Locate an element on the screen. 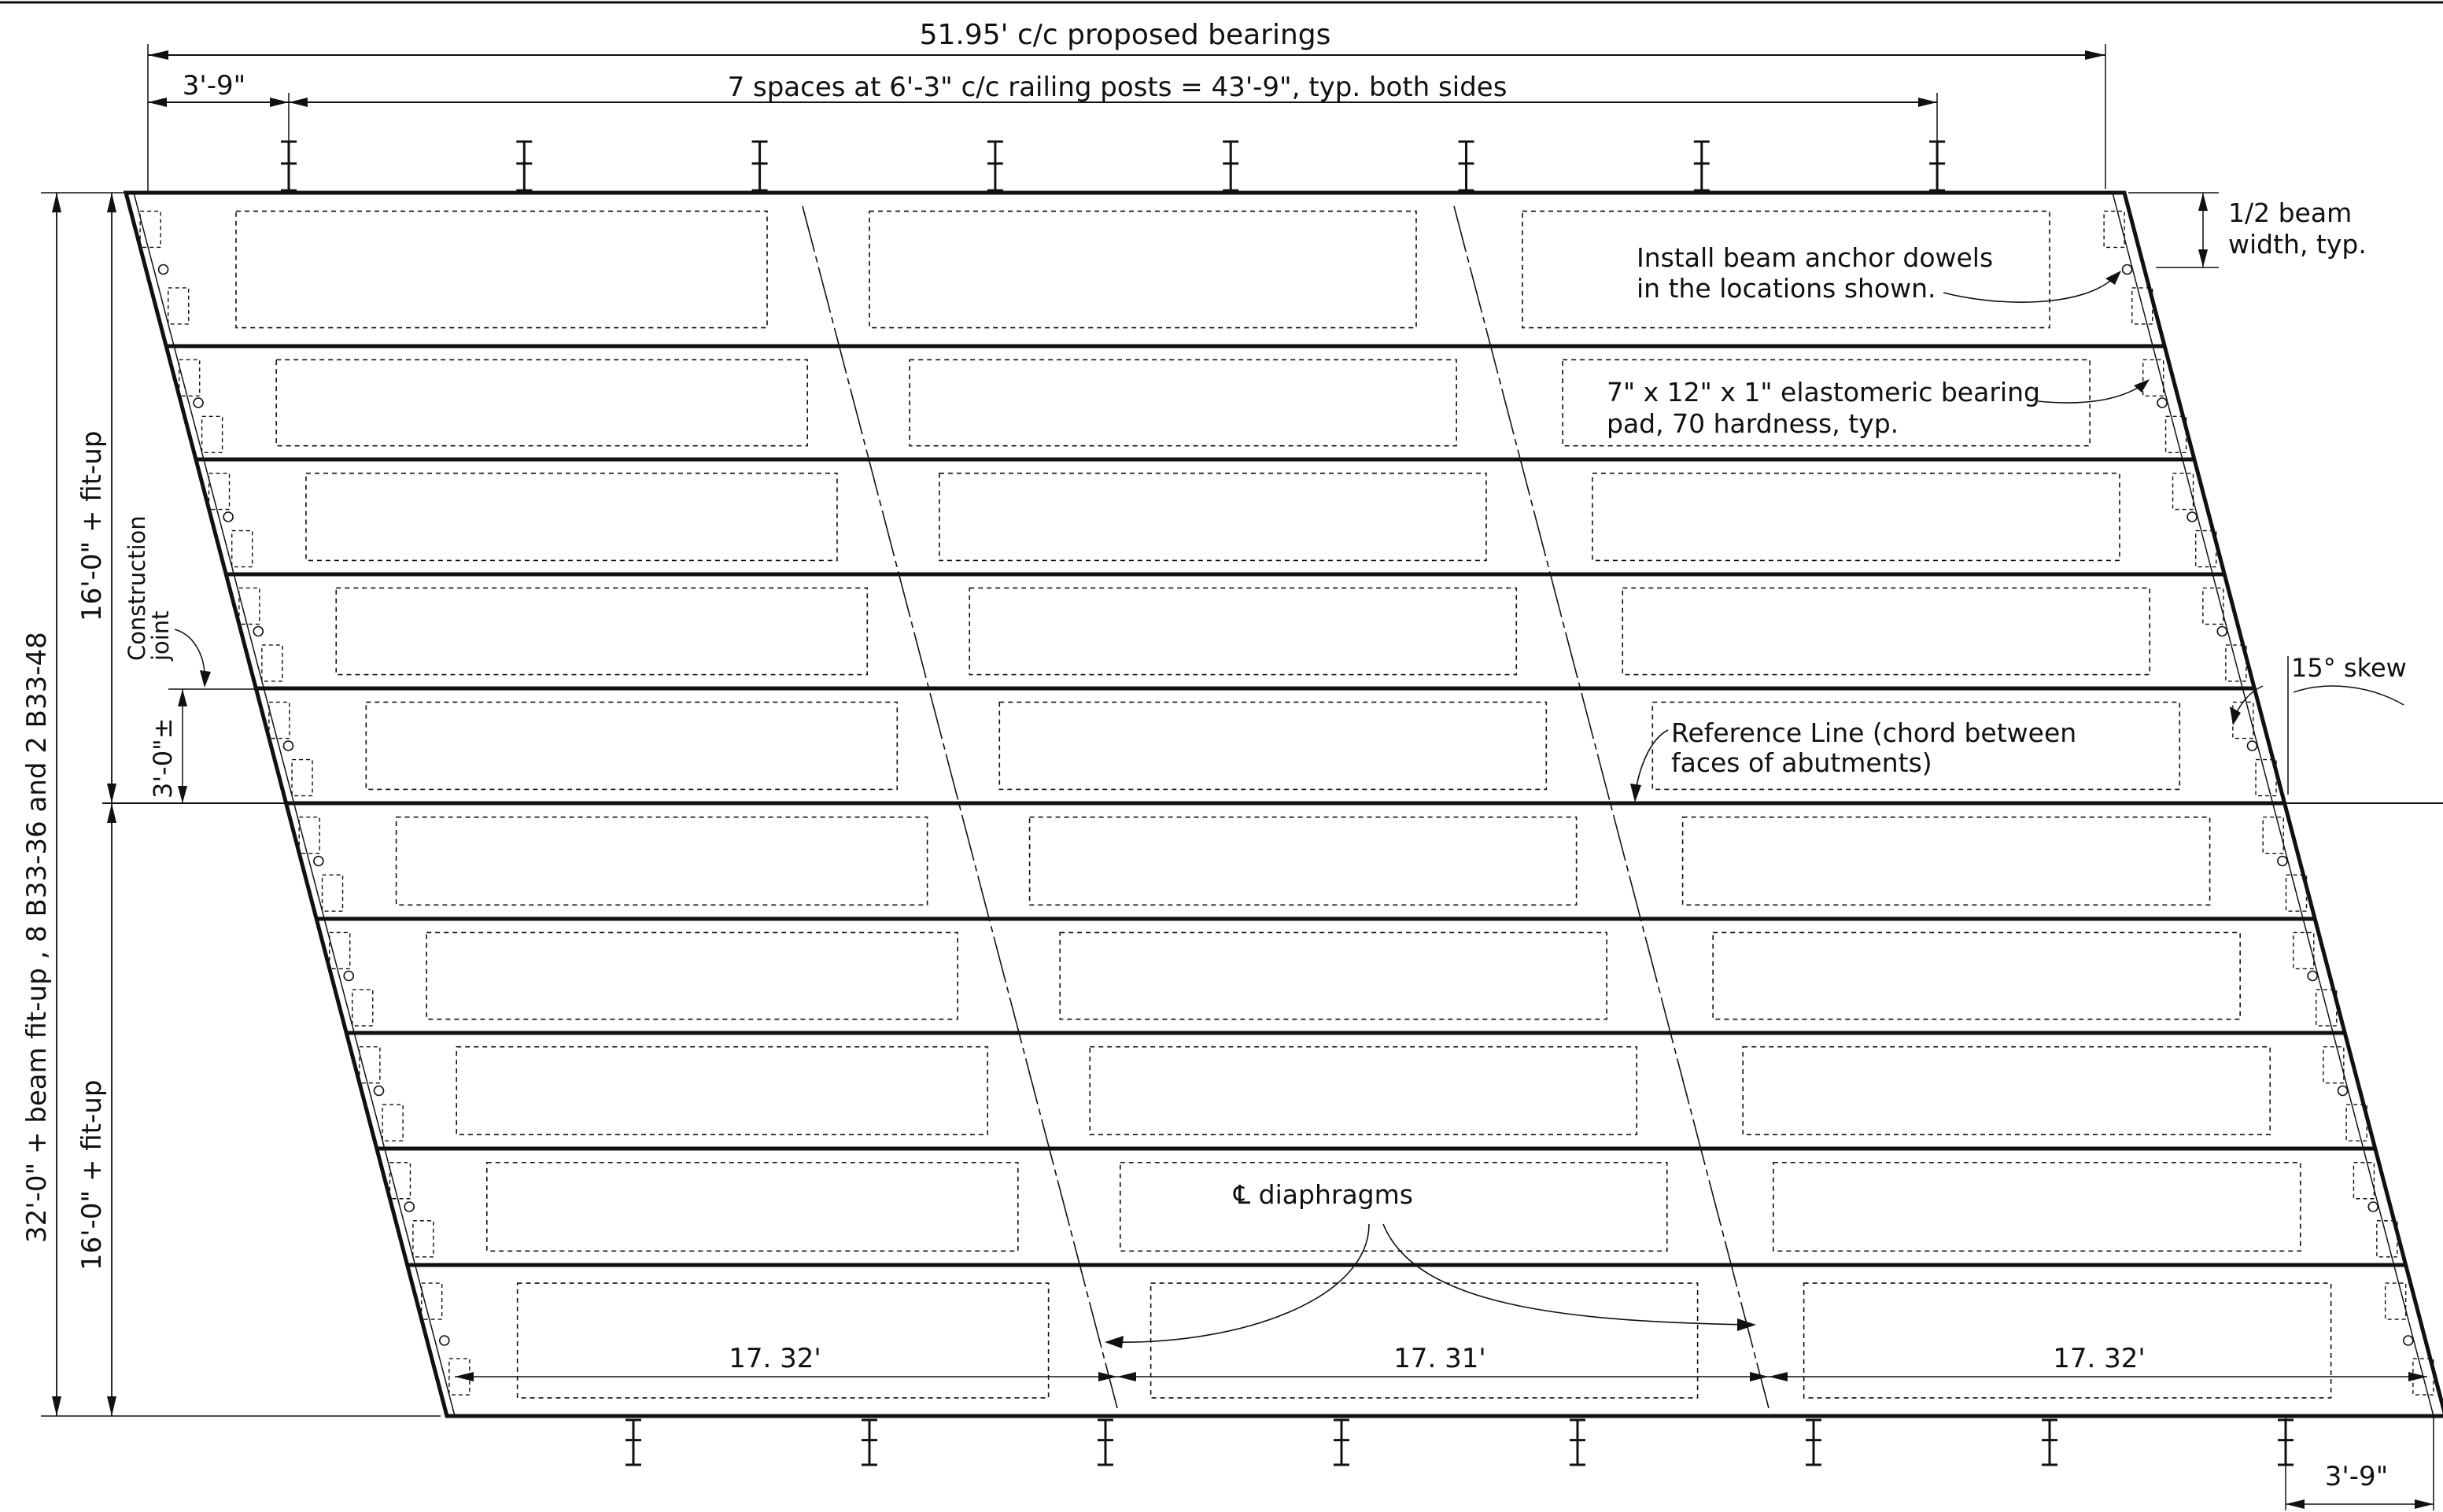 The width and height of the screenshot is (2443, 1512). lower-half-label: 16'-0" + fit-up is located at coordinates (92, 1175).